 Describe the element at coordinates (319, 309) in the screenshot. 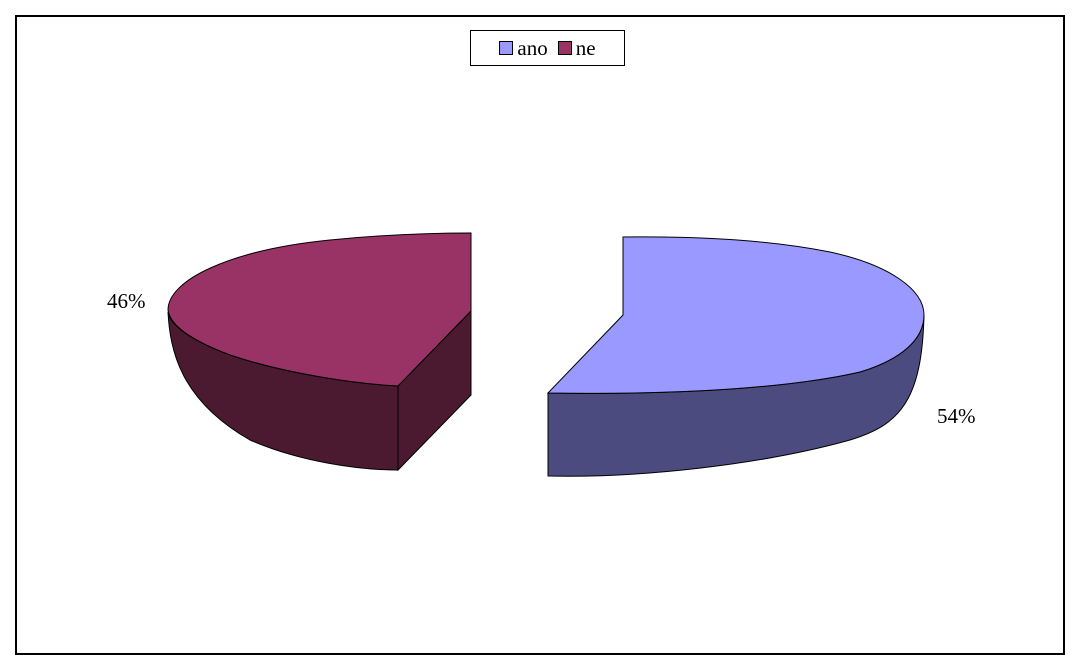

I see `slice-ne-top` at that location.